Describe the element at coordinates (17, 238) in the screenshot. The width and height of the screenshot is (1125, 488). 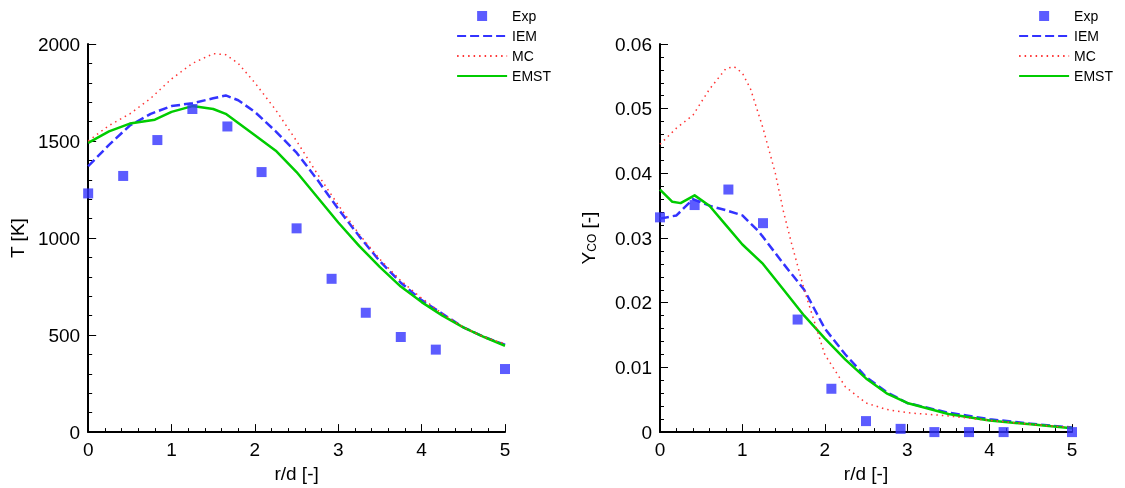
I see `y-axis-title: T [K]` at that location.